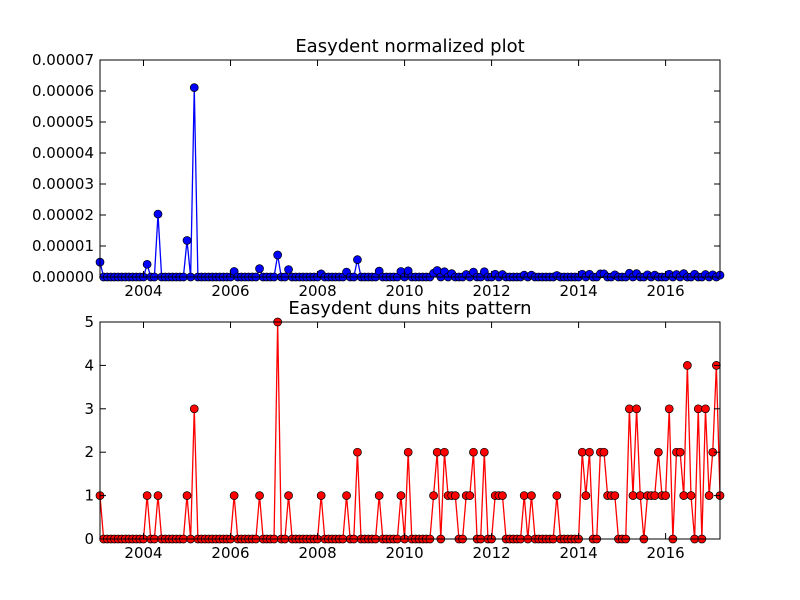 This screenshot has width=800, height=600. Describe the element at coordinates (63, 277) in the screenshot. I see `y-tick-label: 0.00000` at that location.